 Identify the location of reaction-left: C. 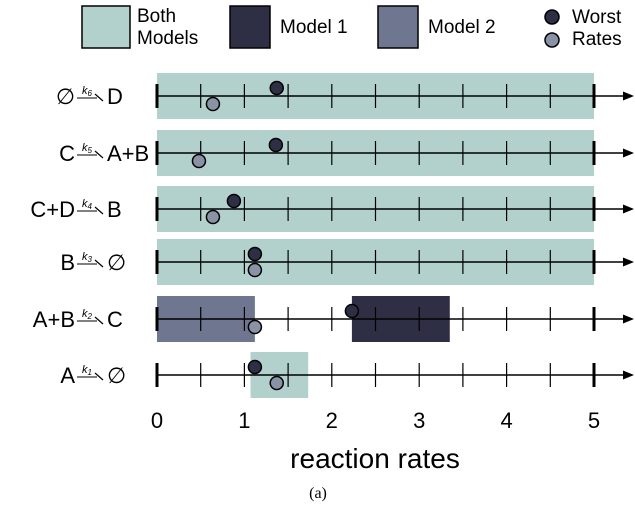
(67, 153).